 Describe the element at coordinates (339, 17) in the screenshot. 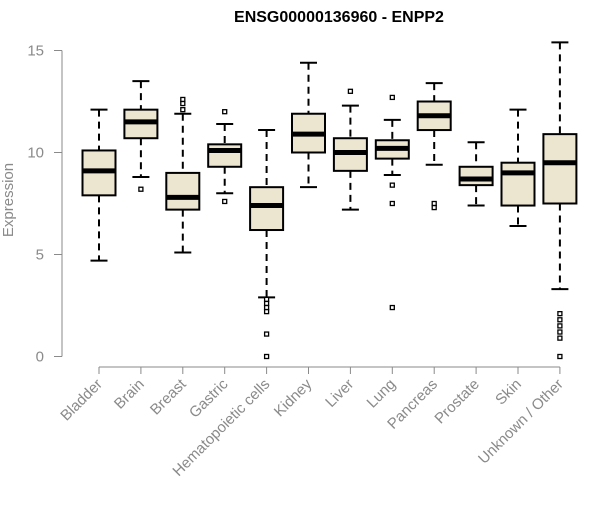

I see `chart-title: ENSG00000136960 - ENPP2` at that location.